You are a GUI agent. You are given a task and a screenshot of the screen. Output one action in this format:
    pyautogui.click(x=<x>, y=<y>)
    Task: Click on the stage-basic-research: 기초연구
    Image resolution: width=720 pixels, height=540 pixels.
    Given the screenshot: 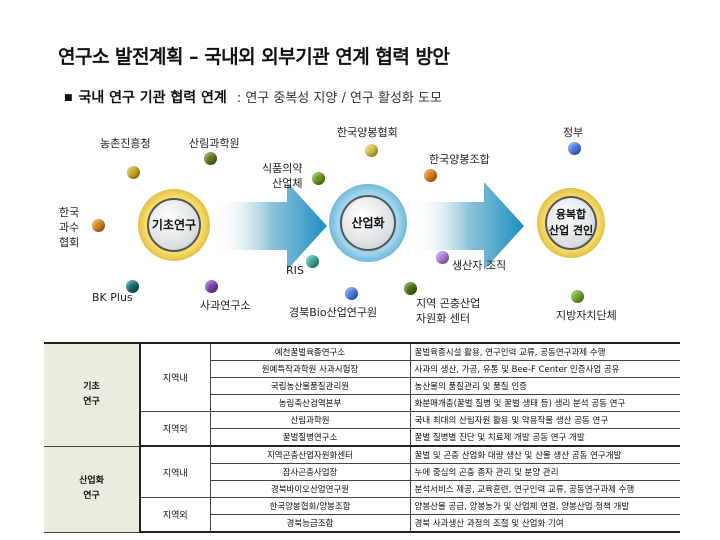 What is the action you would take?
    pyautogui.click(x=174, y=225)
    